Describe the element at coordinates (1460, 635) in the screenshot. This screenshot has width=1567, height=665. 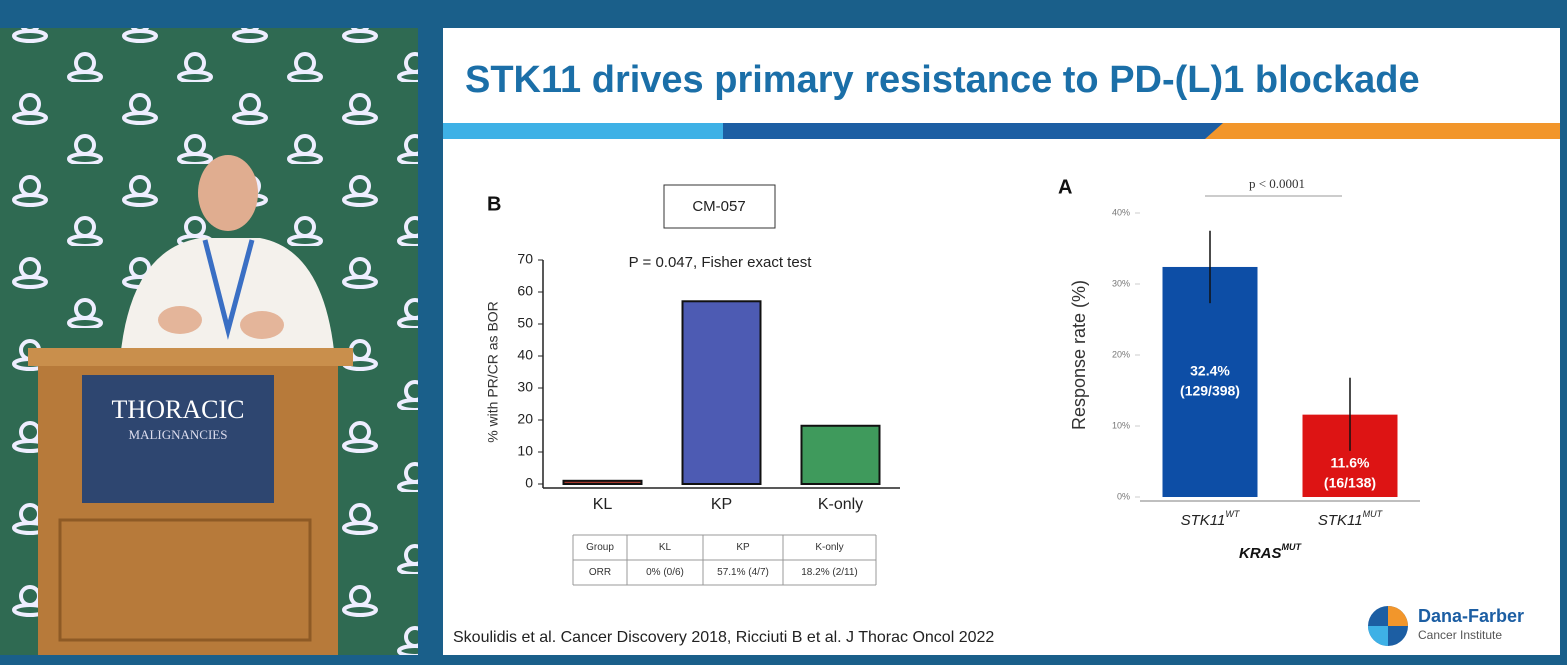
I see `logo-subtitle: Cancer Institute` at that location.